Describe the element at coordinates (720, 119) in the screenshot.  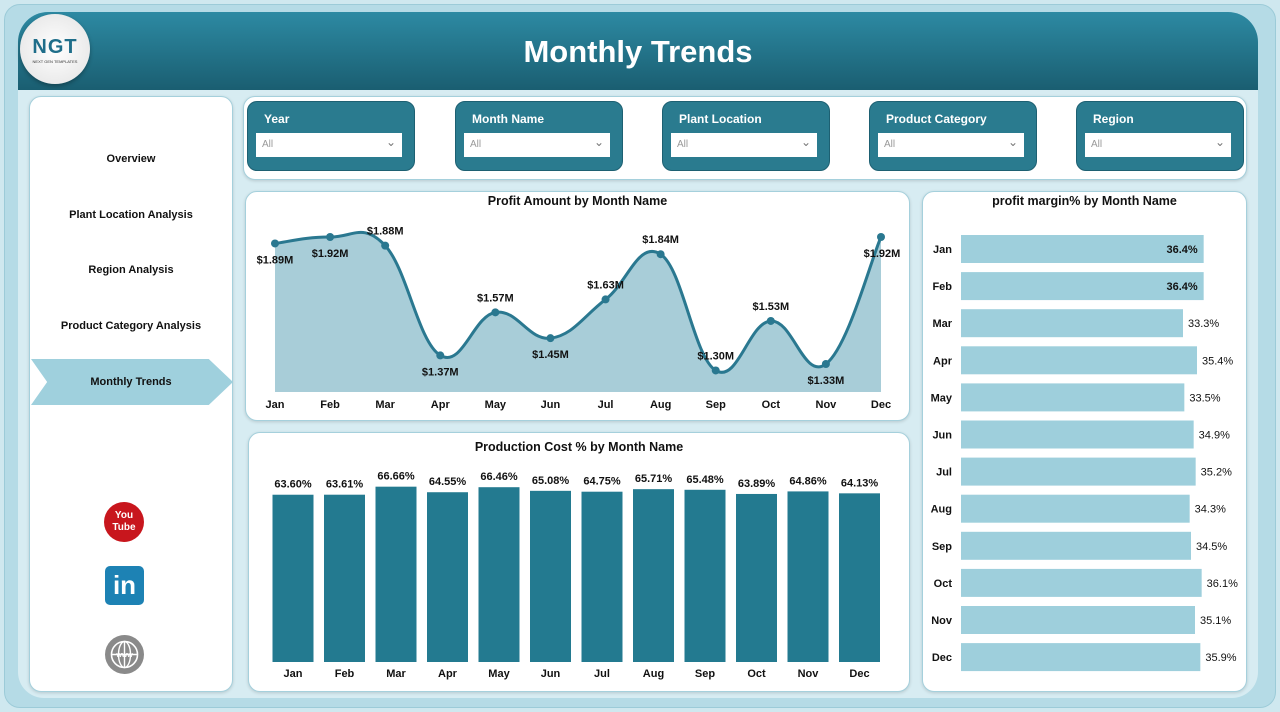
I see `filter-label: Plant Location` at that location.